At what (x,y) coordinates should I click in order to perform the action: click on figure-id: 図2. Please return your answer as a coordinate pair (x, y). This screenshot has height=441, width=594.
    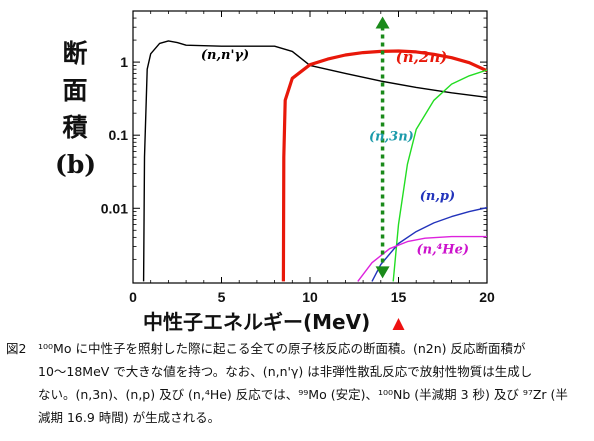
    Looking at the image, I should click on (16, 348).